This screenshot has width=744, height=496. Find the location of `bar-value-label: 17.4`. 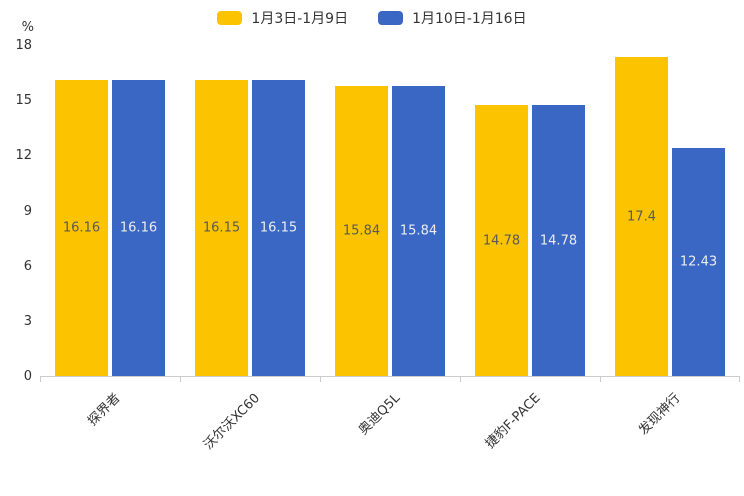

bar-value-label: 17.4 is located at coordinates (641, 216).